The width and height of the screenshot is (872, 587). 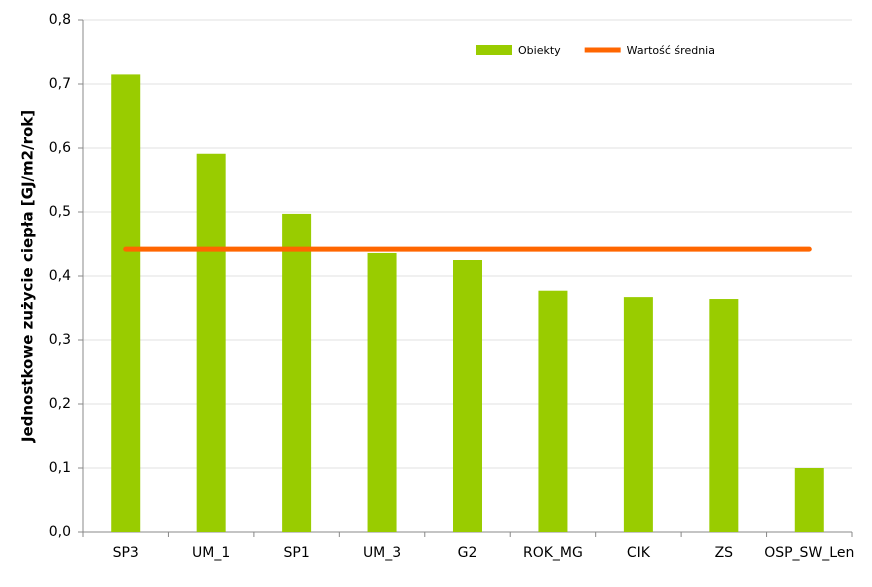 What do you see at coordinates (809, 553) in the screenshot?
I see `x-tick-label: OSP_SW_Len` at bounding box center [809, 553].